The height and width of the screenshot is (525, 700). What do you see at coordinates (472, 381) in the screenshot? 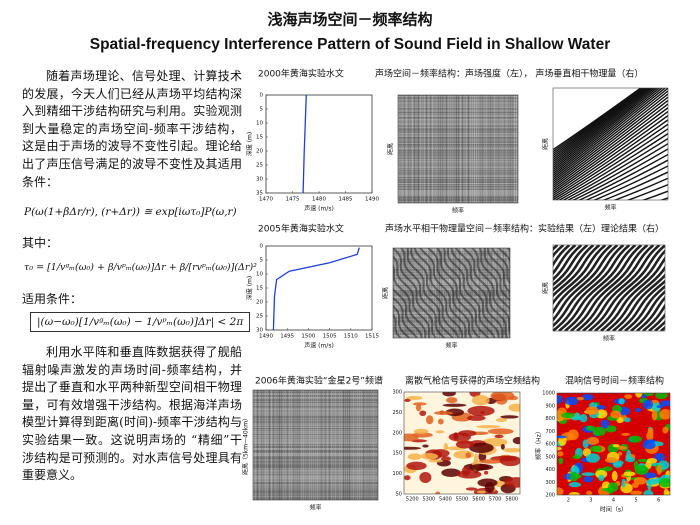
I see `caption: 离散气枪信号获得的声场空频结构` at bounding box center [472, 381].